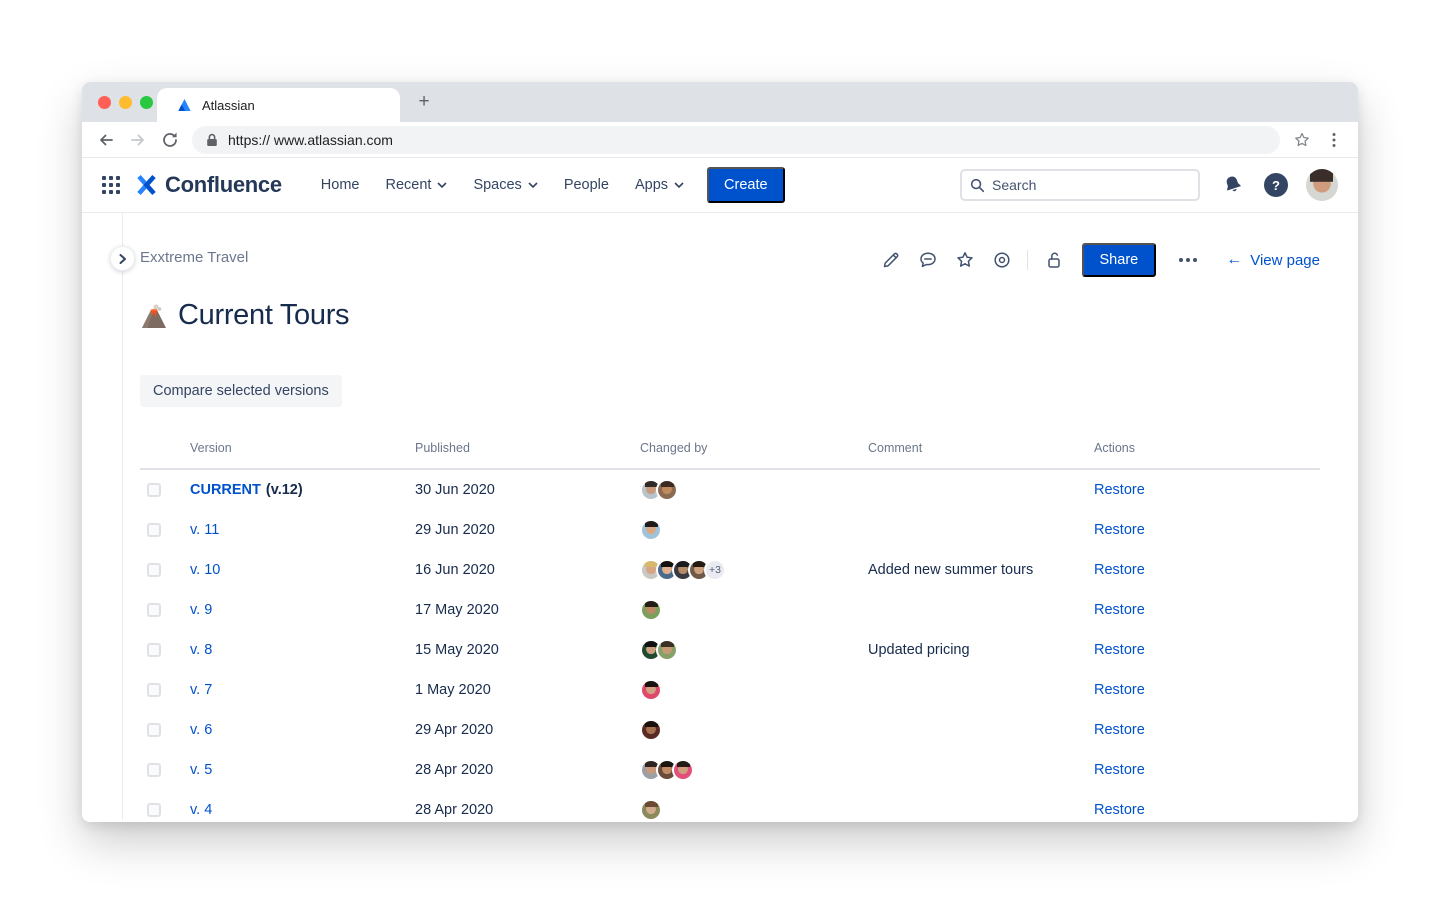  What do you see at coordinates (736, 139) in the screenshot?
I see `address-bar: https:// www.atlassian.com` at bounding box center [736, 139].